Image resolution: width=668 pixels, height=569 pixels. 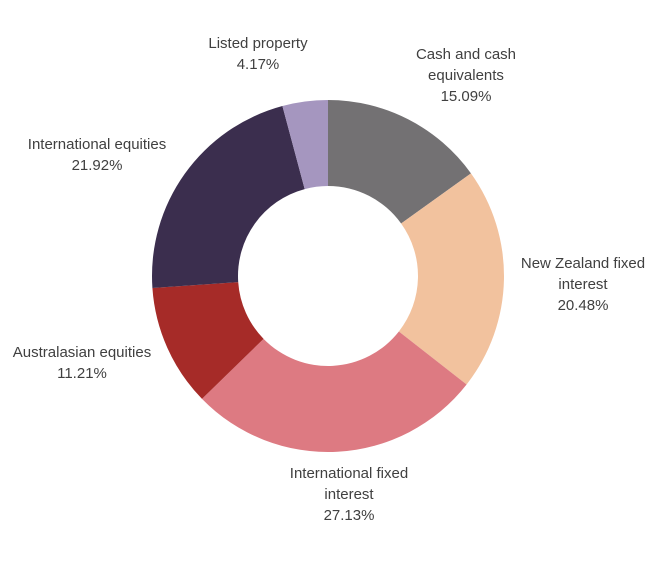 I want to click on slice-label-australasian-equities: Australasian equities 11.21%, so click(x=82, y=363).